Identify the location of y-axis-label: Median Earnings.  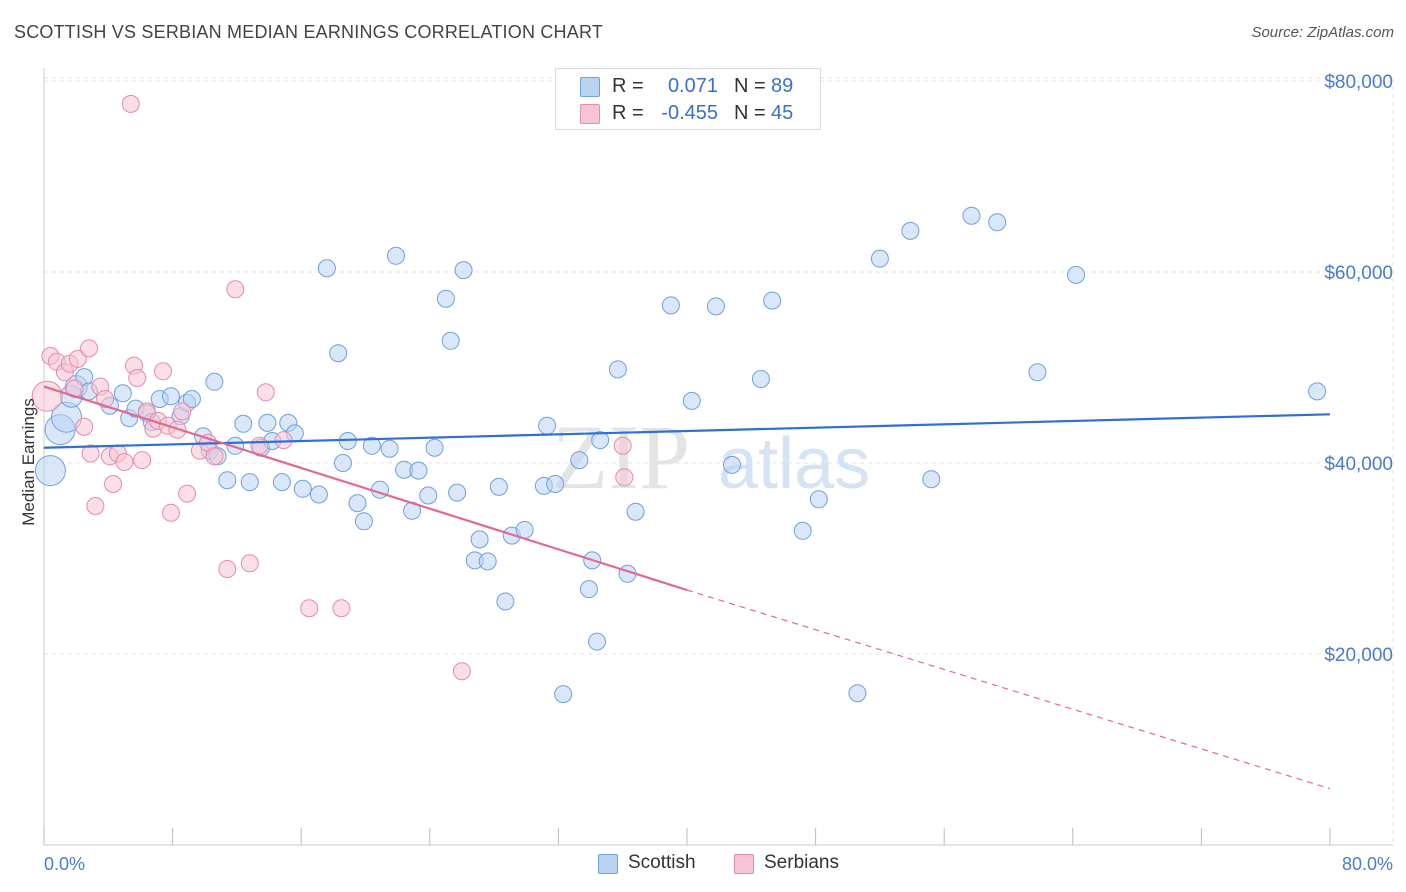
(28, 462).